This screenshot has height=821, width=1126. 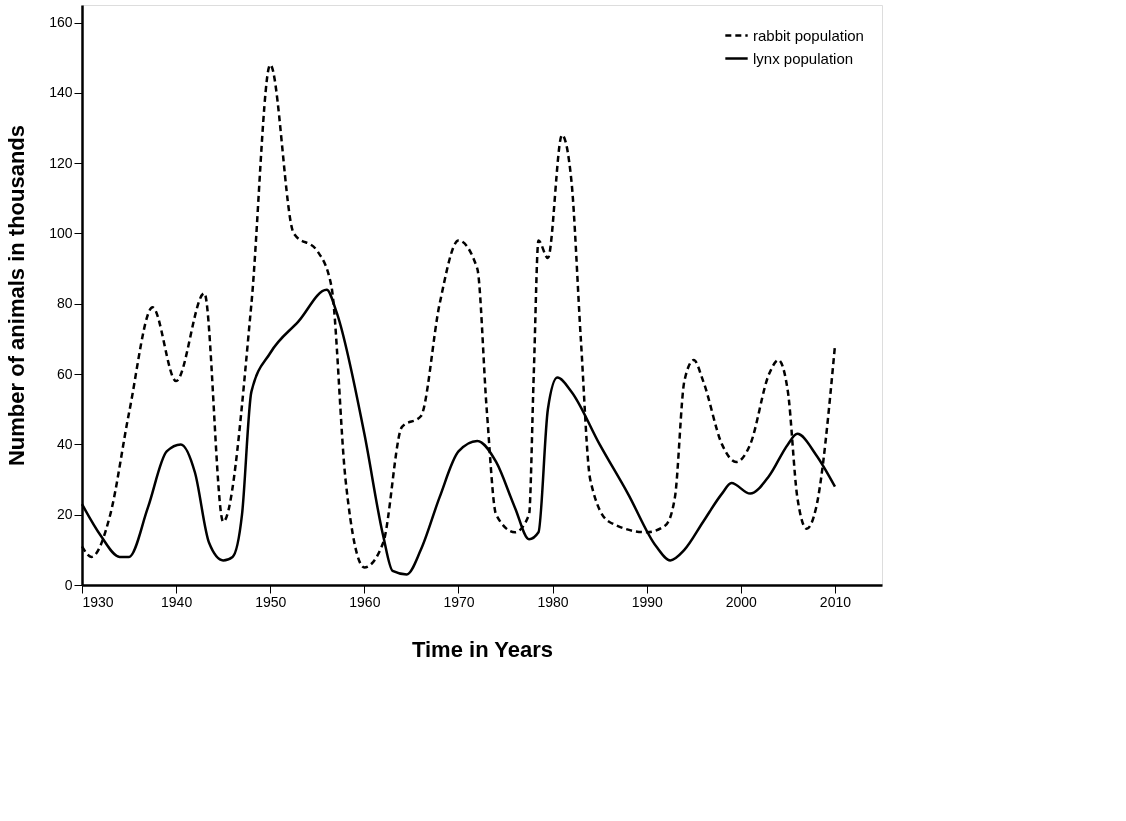 What do you see at coordinates (553, 601) in the screenshot?
I see `x-tick-label: 1980` at bounding box center [553, 601].